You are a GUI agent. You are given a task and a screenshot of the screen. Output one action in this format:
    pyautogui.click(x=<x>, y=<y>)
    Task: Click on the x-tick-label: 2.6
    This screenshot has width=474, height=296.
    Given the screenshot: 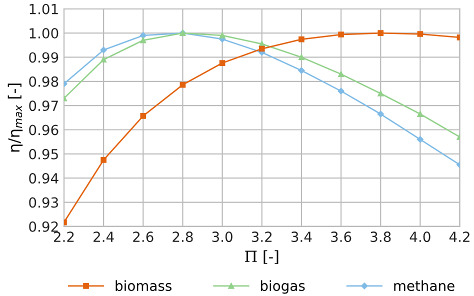 What is the action you would take?
    pyautogui.click(x=143, y=237)
    